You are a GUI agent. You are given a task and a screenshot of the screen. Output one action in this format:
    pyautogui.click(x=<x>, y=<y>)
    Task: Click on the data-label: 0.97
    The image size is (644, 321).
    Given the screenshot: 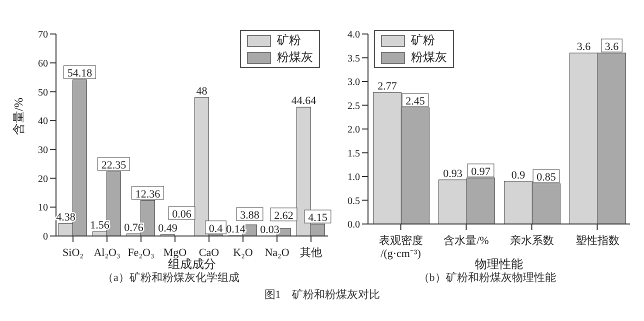 What is the action you would take?
    pyautogui.click(x=481, y=172)
    